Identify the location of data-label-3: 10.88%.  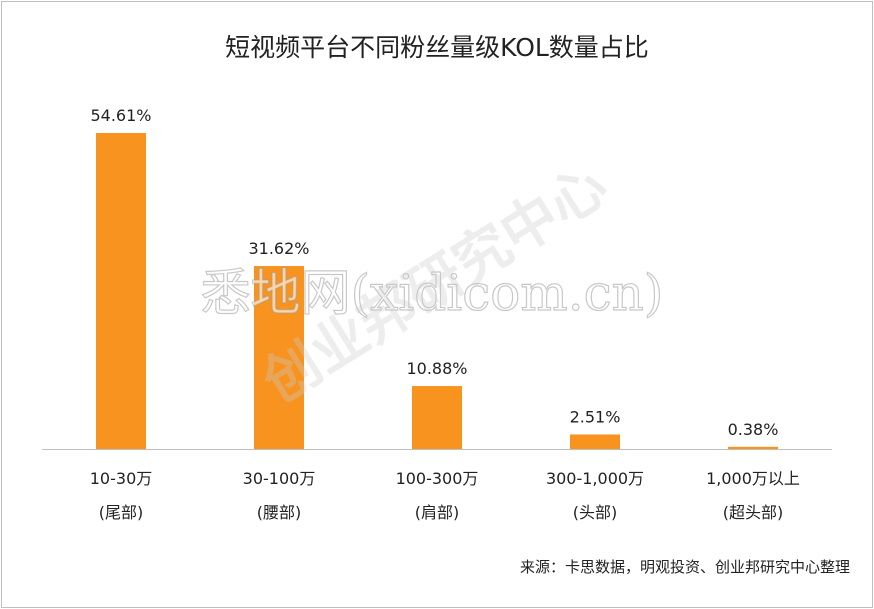
(436, 368).